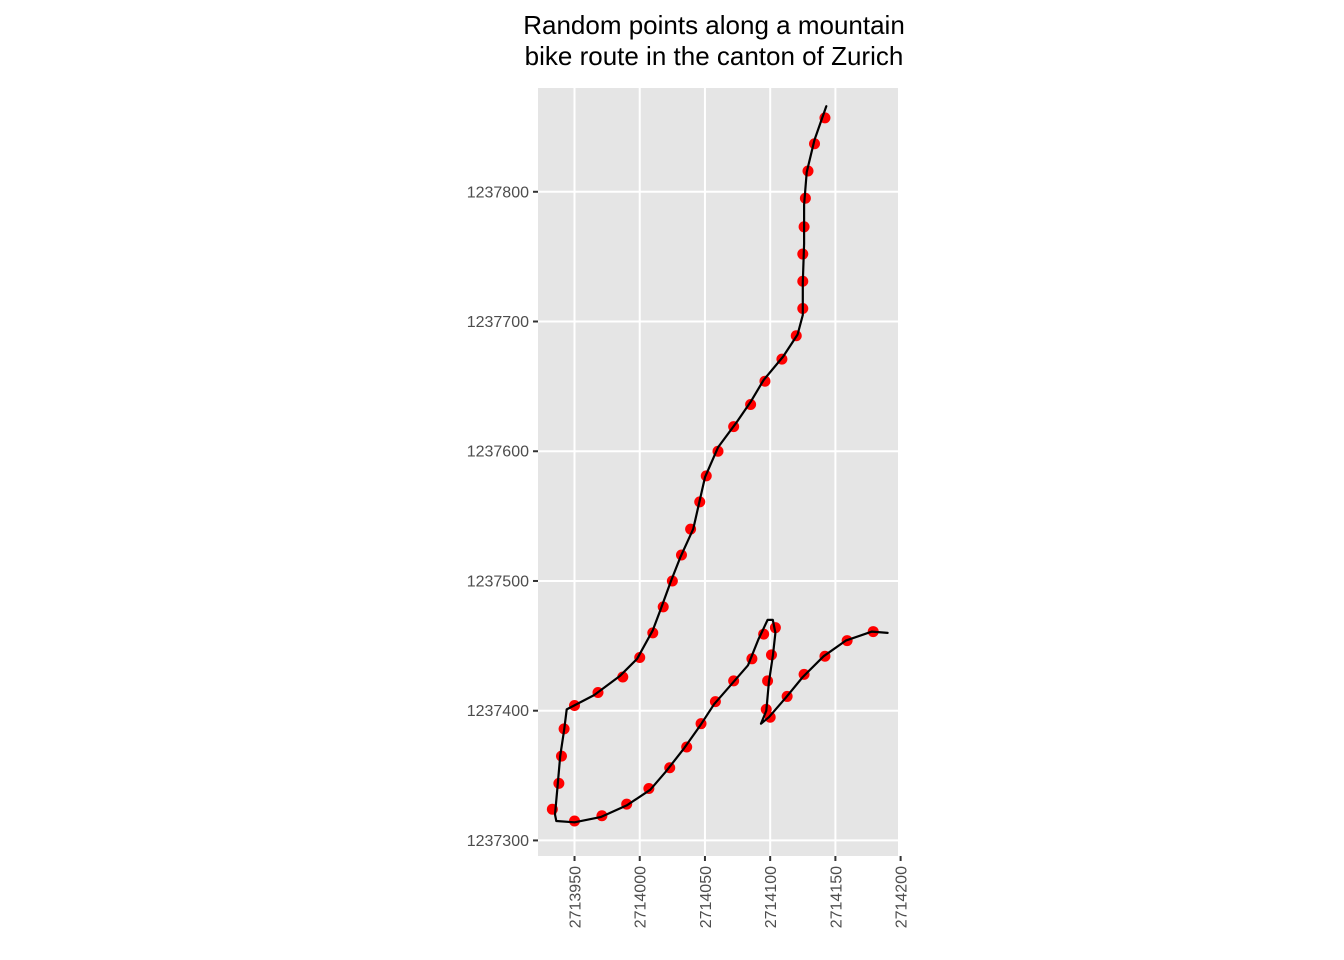 The width and height of the screenshot is (1344, 960). What do you see at coordinates (902, 897) in the screenshot?
I see `x-tick-label: 2714200` at bounding box center [902, 897].